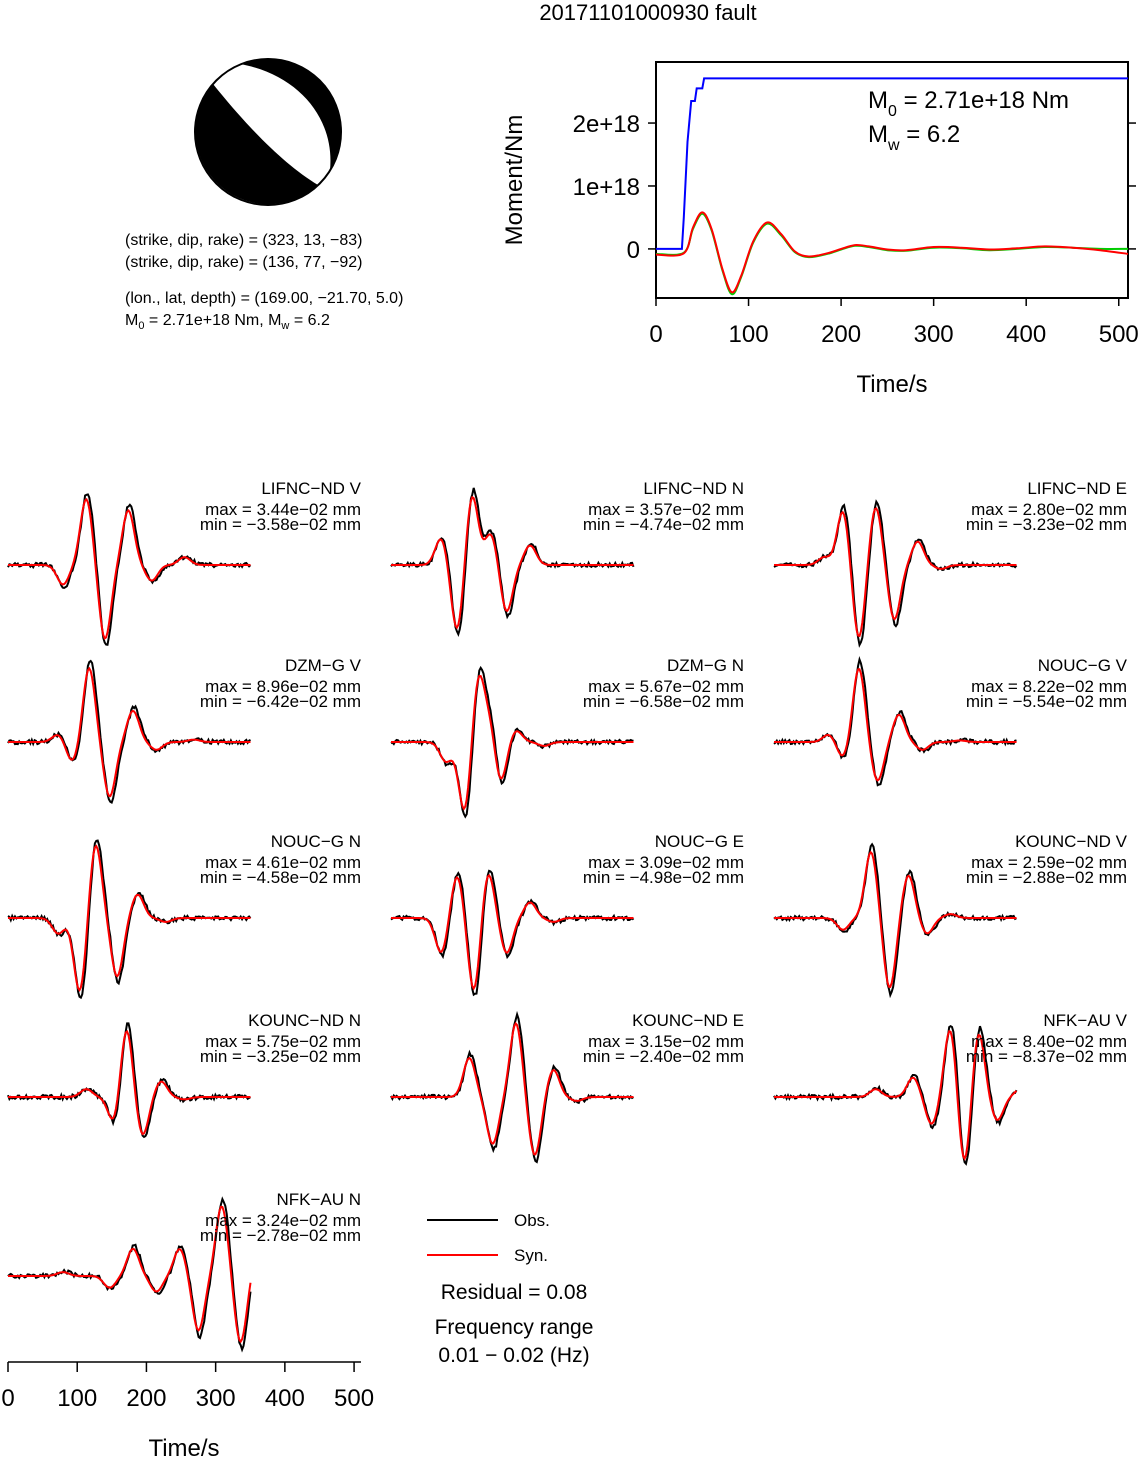 The image size is (1143, 1458). I want to click on residual-text: Residual = 0.08, so click(514, 1292).